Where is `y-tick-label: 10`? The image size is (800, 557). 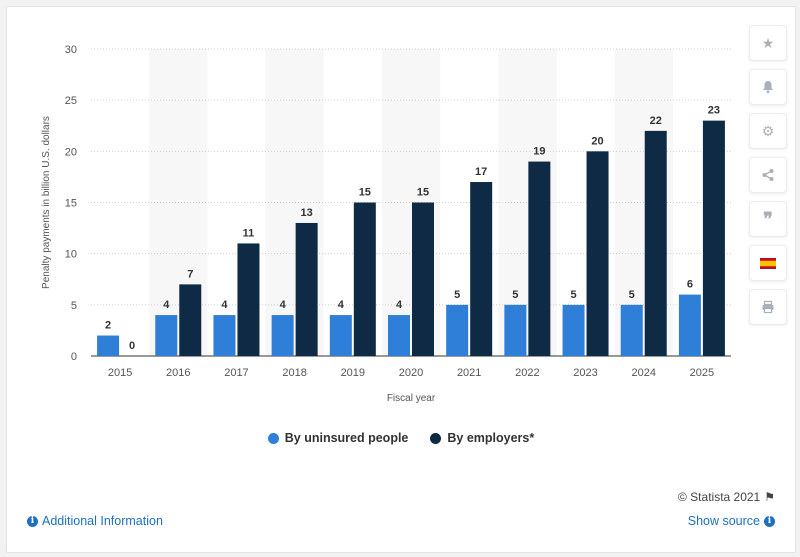 y-tick-label: 10 is located at coordinates (71, 255).